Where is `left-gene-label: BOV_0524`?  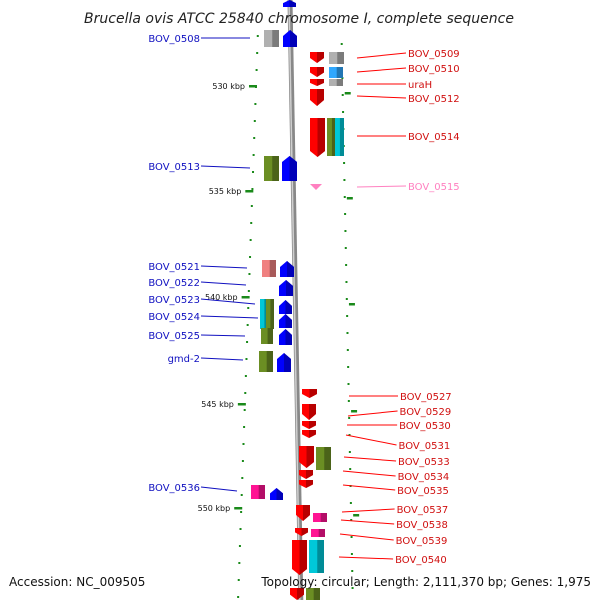
left-gene-label: BOV_0524 is located at coordinates (174, 317).